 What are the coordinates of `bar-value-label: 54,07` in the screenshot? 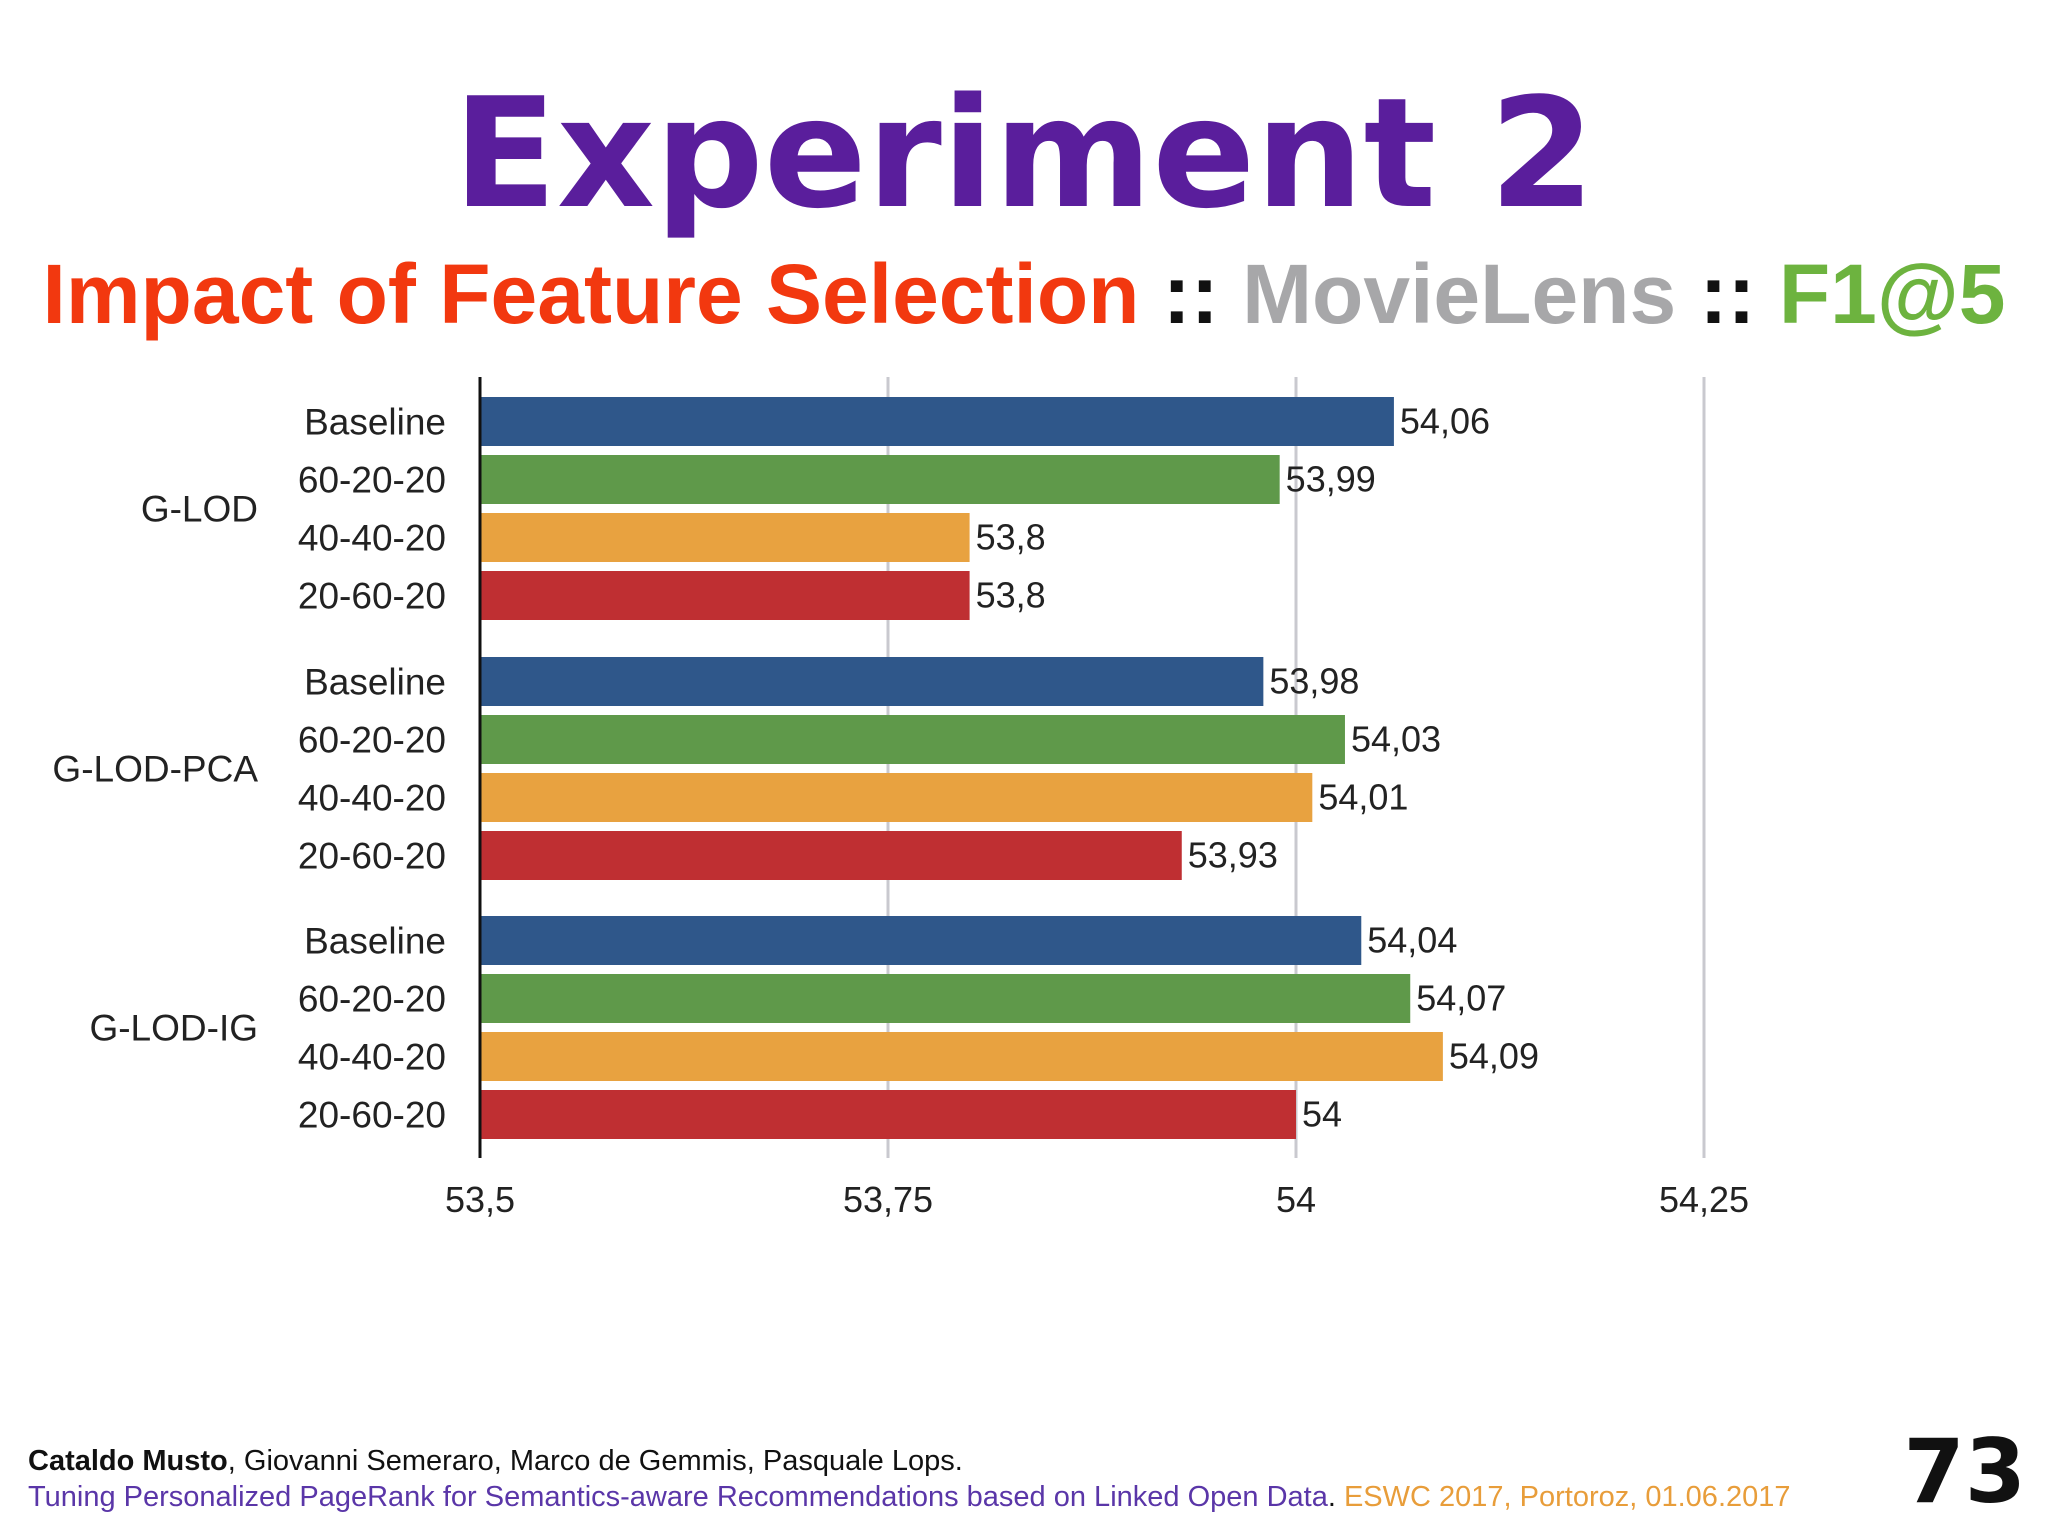 It's located at (1461, 998).